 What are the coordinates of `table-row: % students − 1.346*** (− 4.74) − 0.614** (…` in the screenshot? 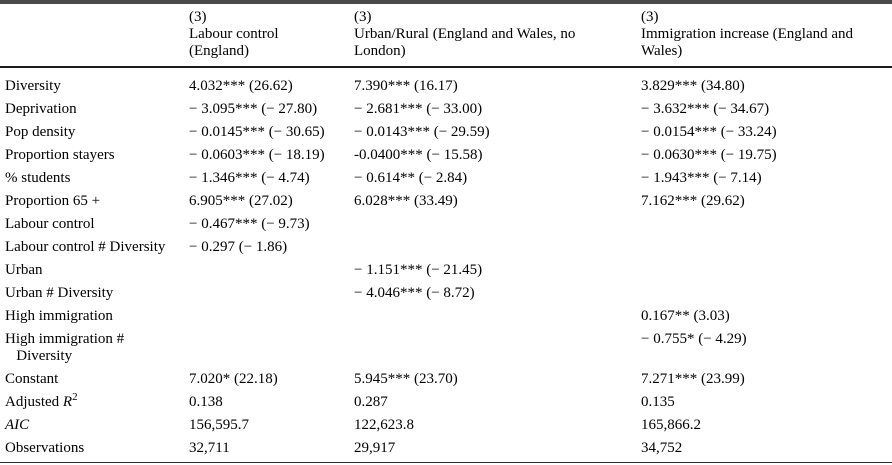 It's located at (446, 178).